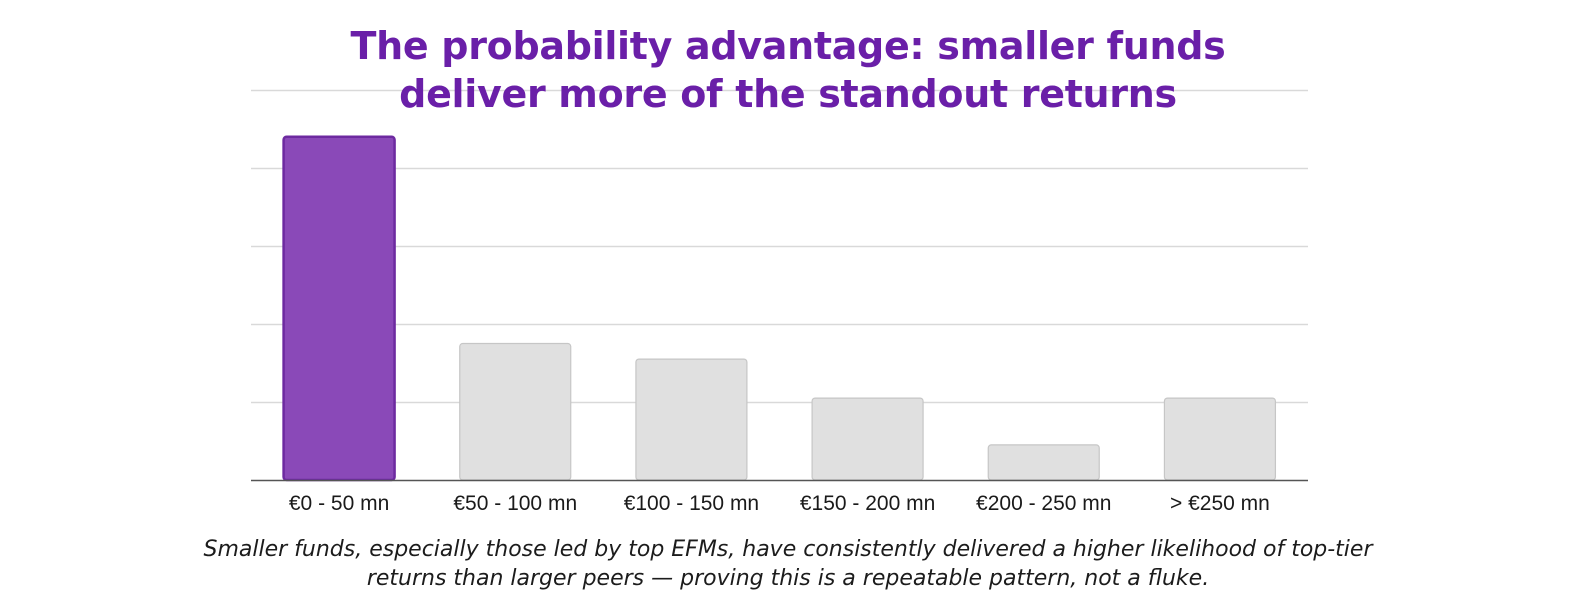 This screenshot has height=608, width=1576. What do you see at coordinates (788, 46) in the screenshot?
I see `chart-title-line-1: The probability advantage: smaller funds` at bounding box center [788, 46].